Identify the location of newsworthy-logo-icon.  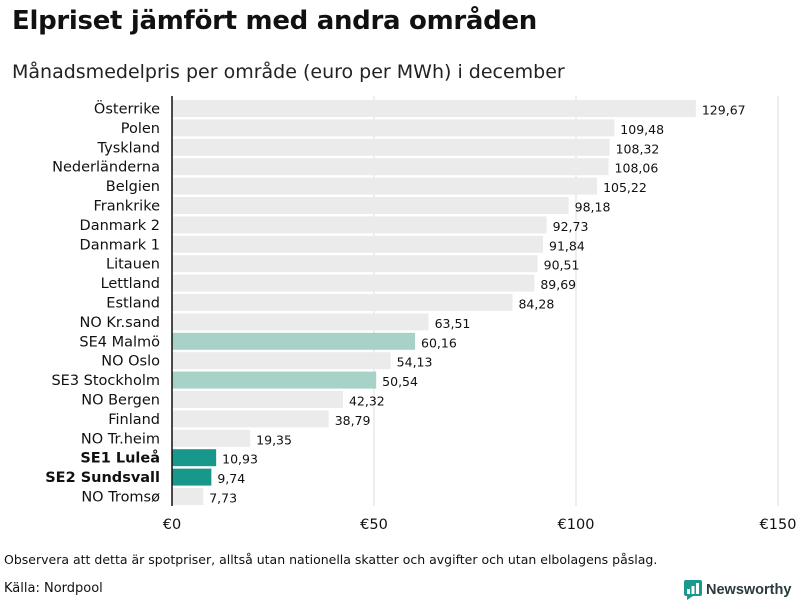
(693, 590).